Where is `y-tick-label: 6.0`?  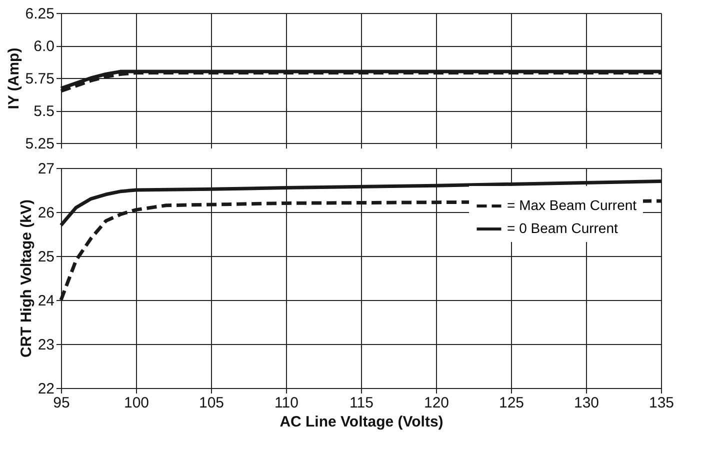
y-tick-label: 6.0 is located at coordinates (44, 46).